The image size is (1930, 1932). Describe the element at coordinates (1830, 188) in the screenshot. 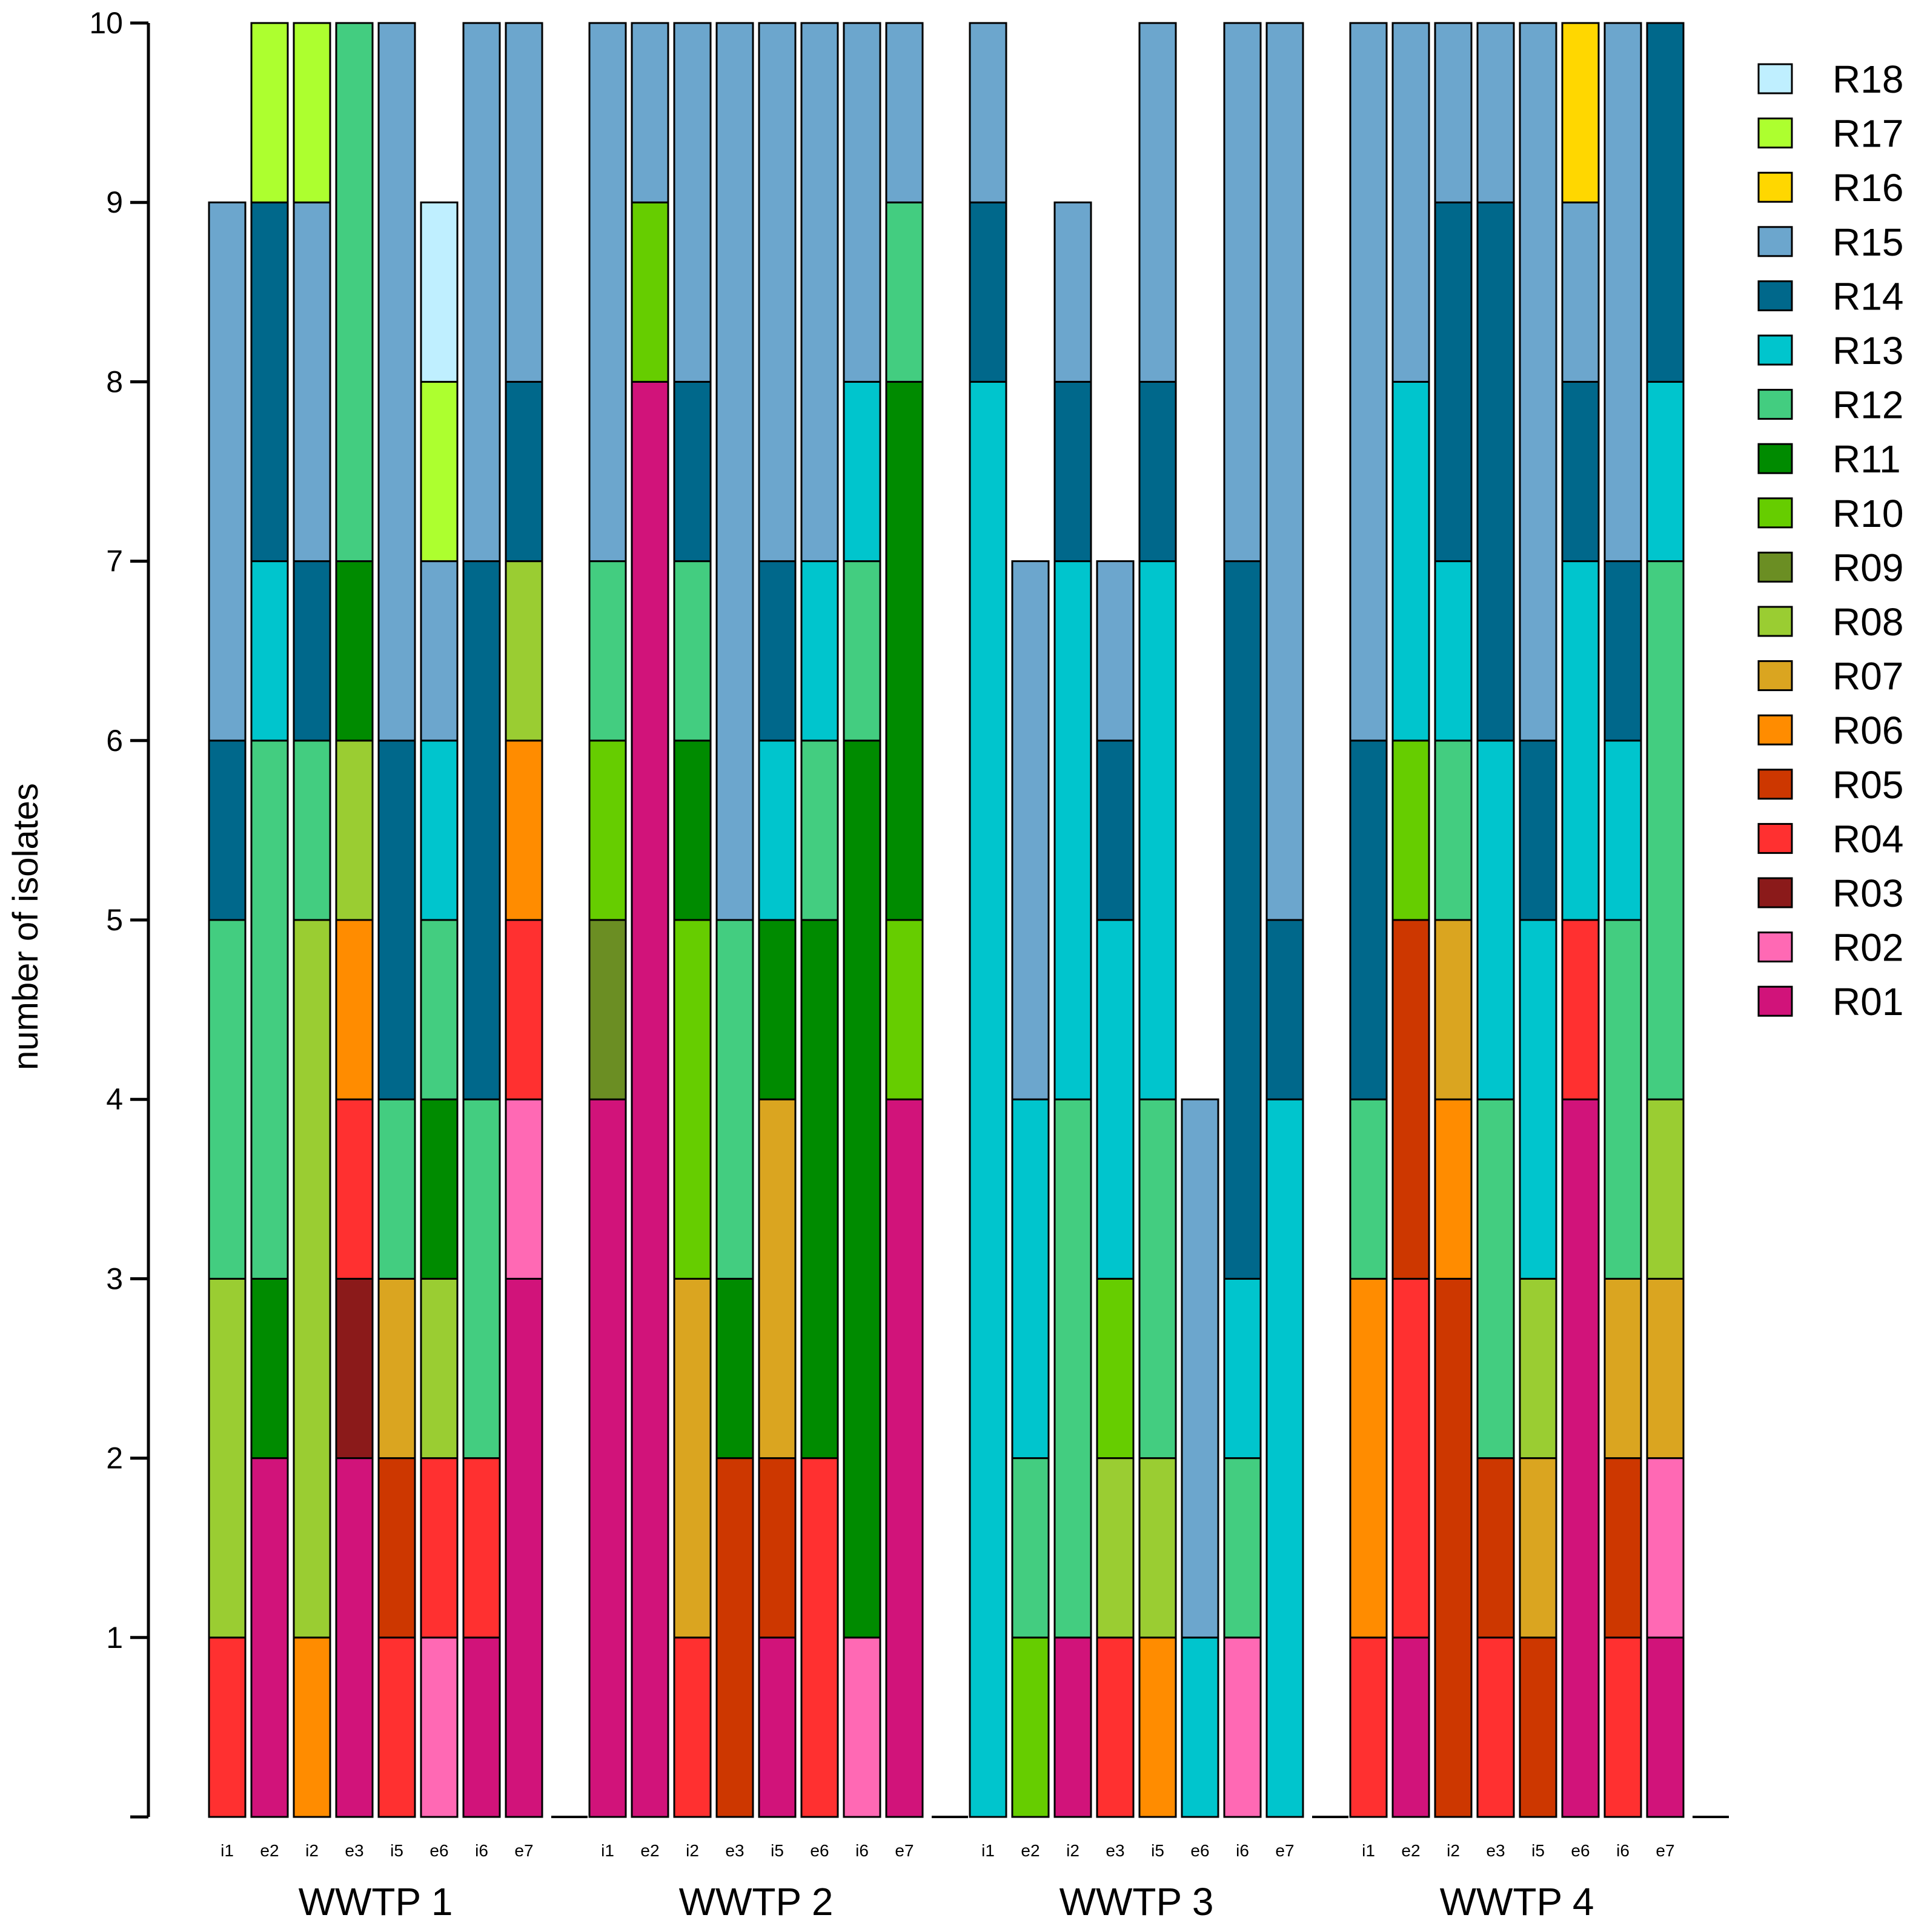

I see `legend-item-r16: R16` at that location.